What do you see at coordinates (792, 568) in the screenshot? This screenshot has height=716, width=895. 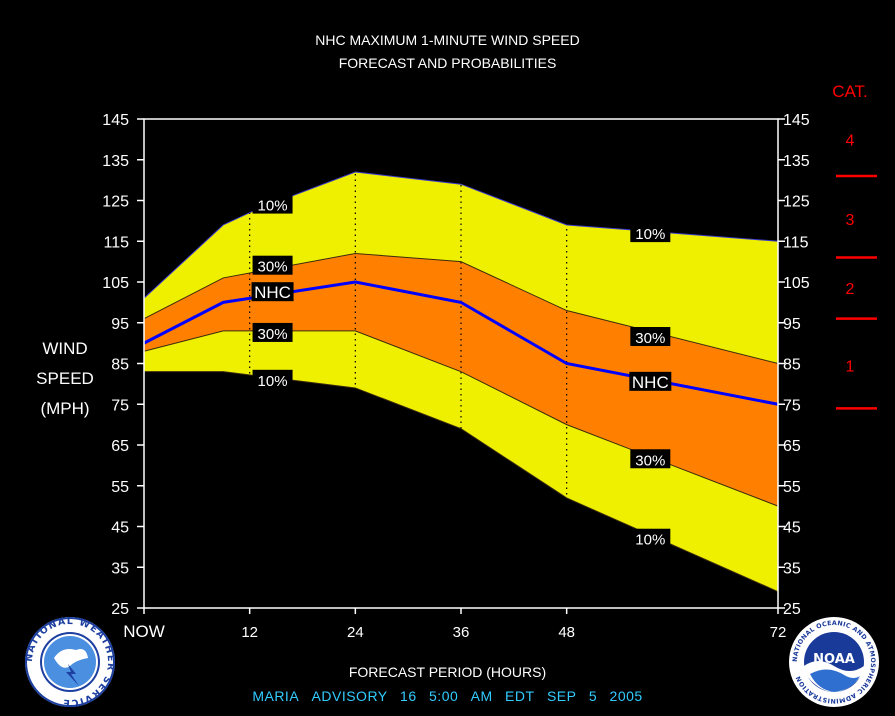 I see `y-tick-label-right: 35` at bounding box center [792, 568].